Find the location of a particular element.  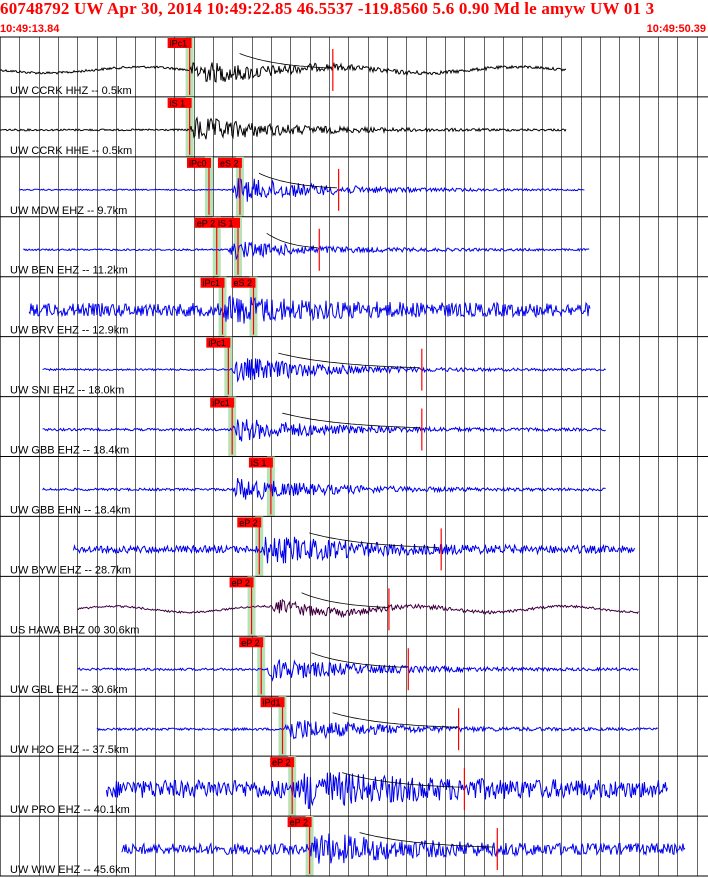

station-label: UW H2O EHZ -- 37.5km is located at coordinates (69, 750).